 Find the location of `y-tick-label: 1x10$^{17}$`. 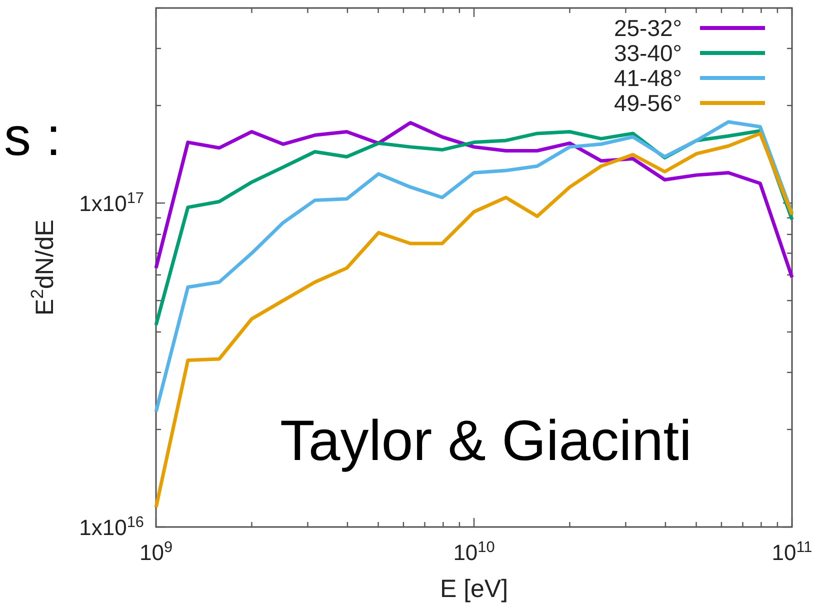

y-tick-label: 1x10$^{17}$ is located at coordinates (111, 203).